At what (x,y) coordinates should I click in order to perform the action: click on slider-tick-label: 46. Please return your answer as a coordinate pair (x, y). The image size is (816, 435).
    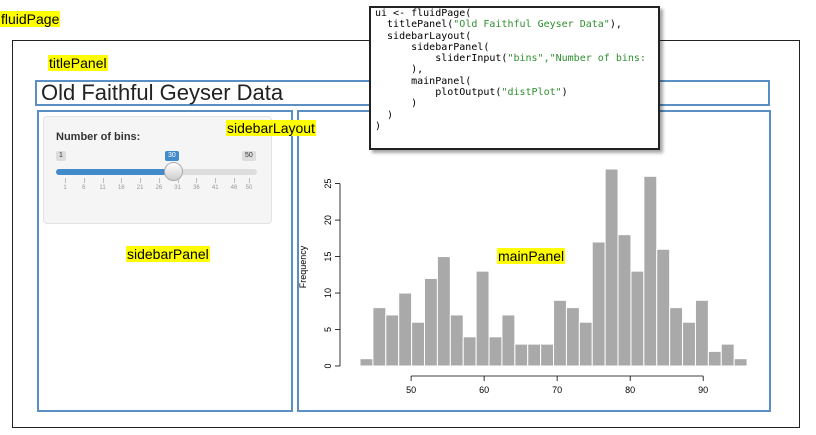
    Looking at the image, I should click on (234, 188).